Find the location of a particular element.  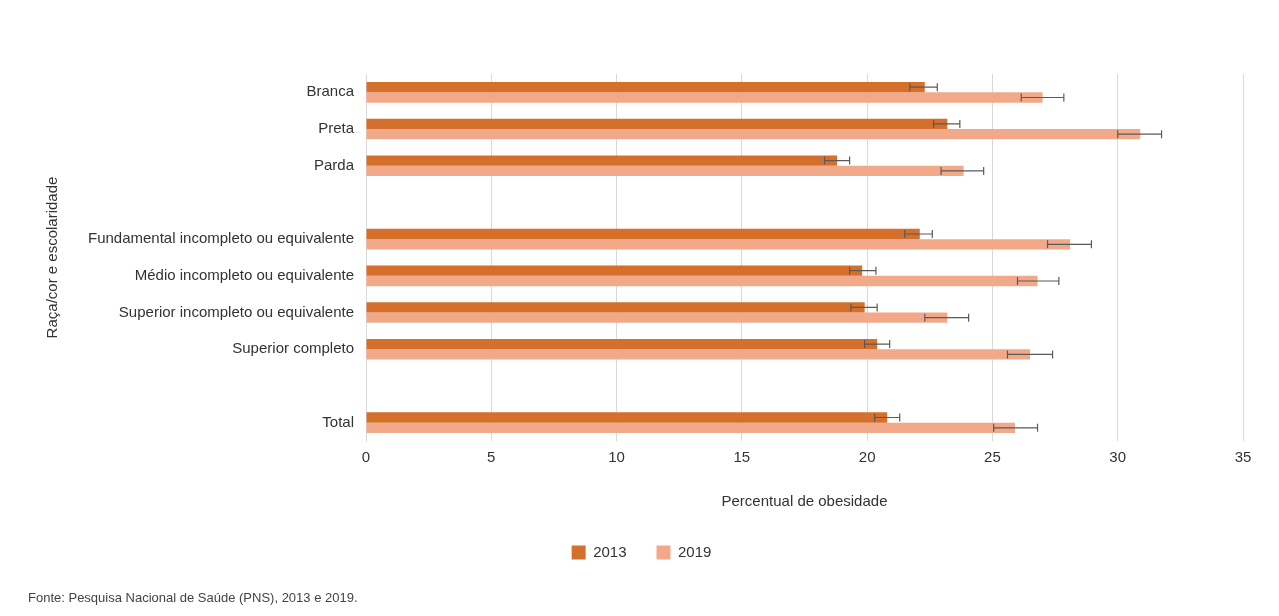

legend-label: 2019 is located at coordinates (695, 551).